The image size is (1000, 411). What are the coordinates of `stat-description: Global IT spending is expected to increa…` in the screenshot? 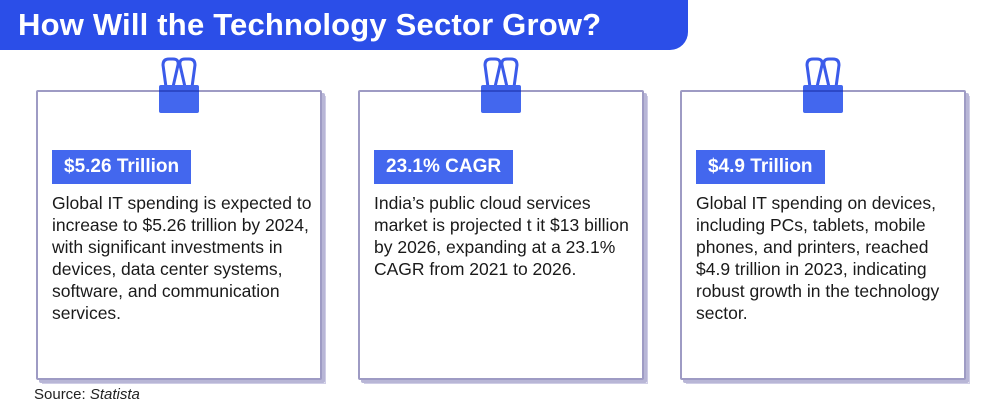 It's located at (182, 258).